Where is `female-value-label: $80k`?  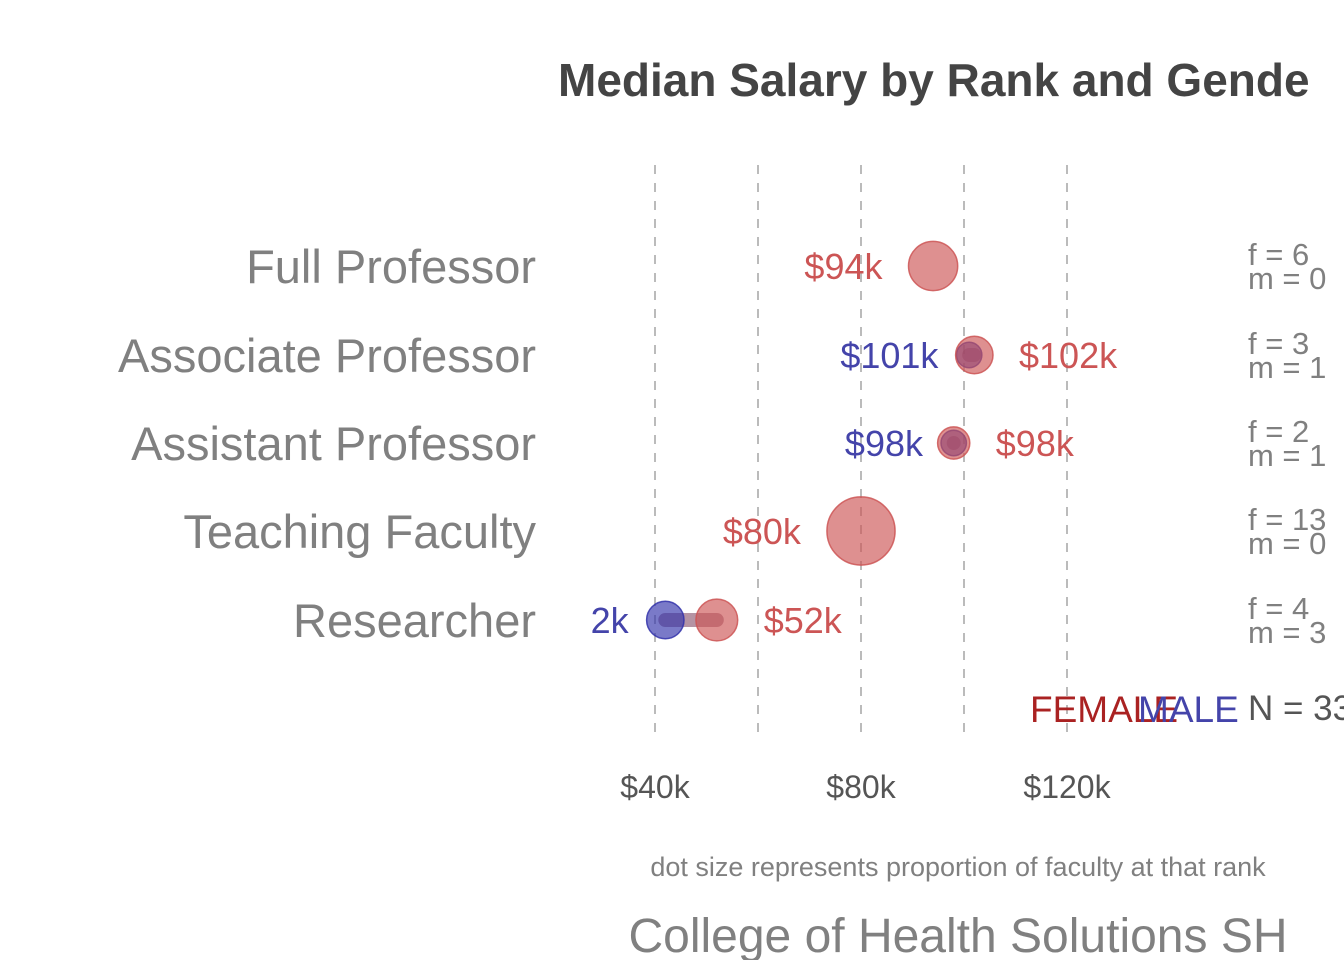
female-value-label: $80k is located at coordinates (762, 531).